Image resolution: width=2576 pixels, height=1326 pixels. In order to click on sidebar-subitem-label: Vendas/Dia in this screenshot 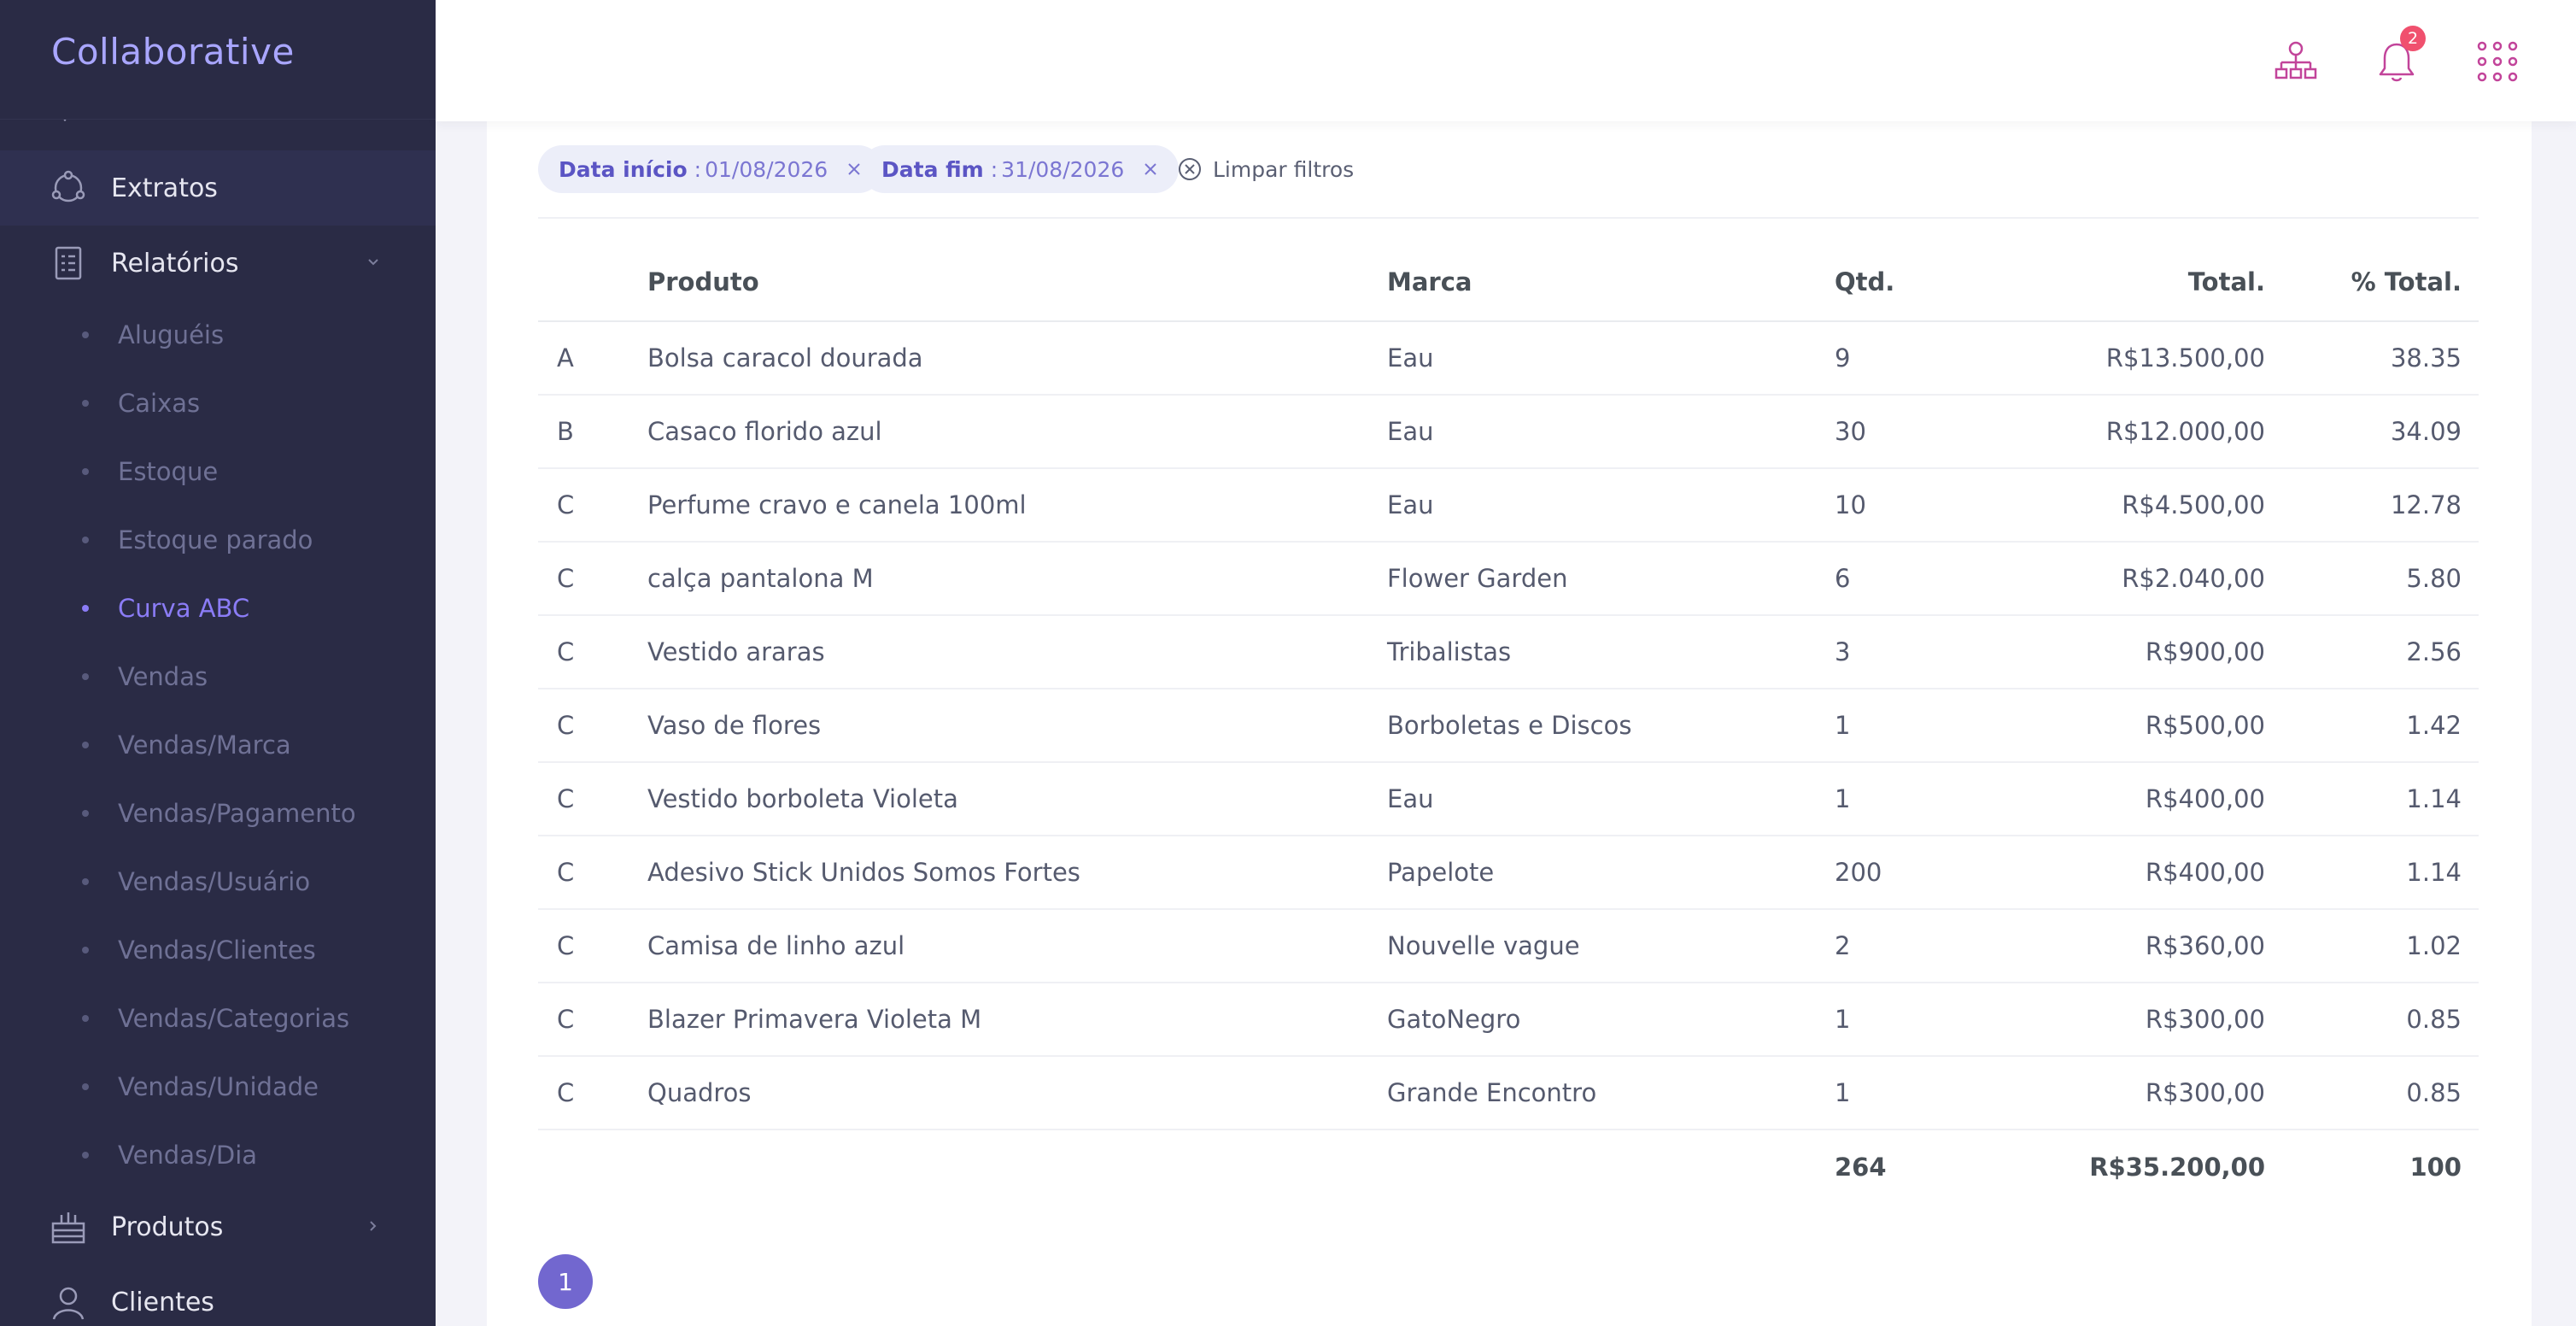, I will do `click(188, 1155)`.